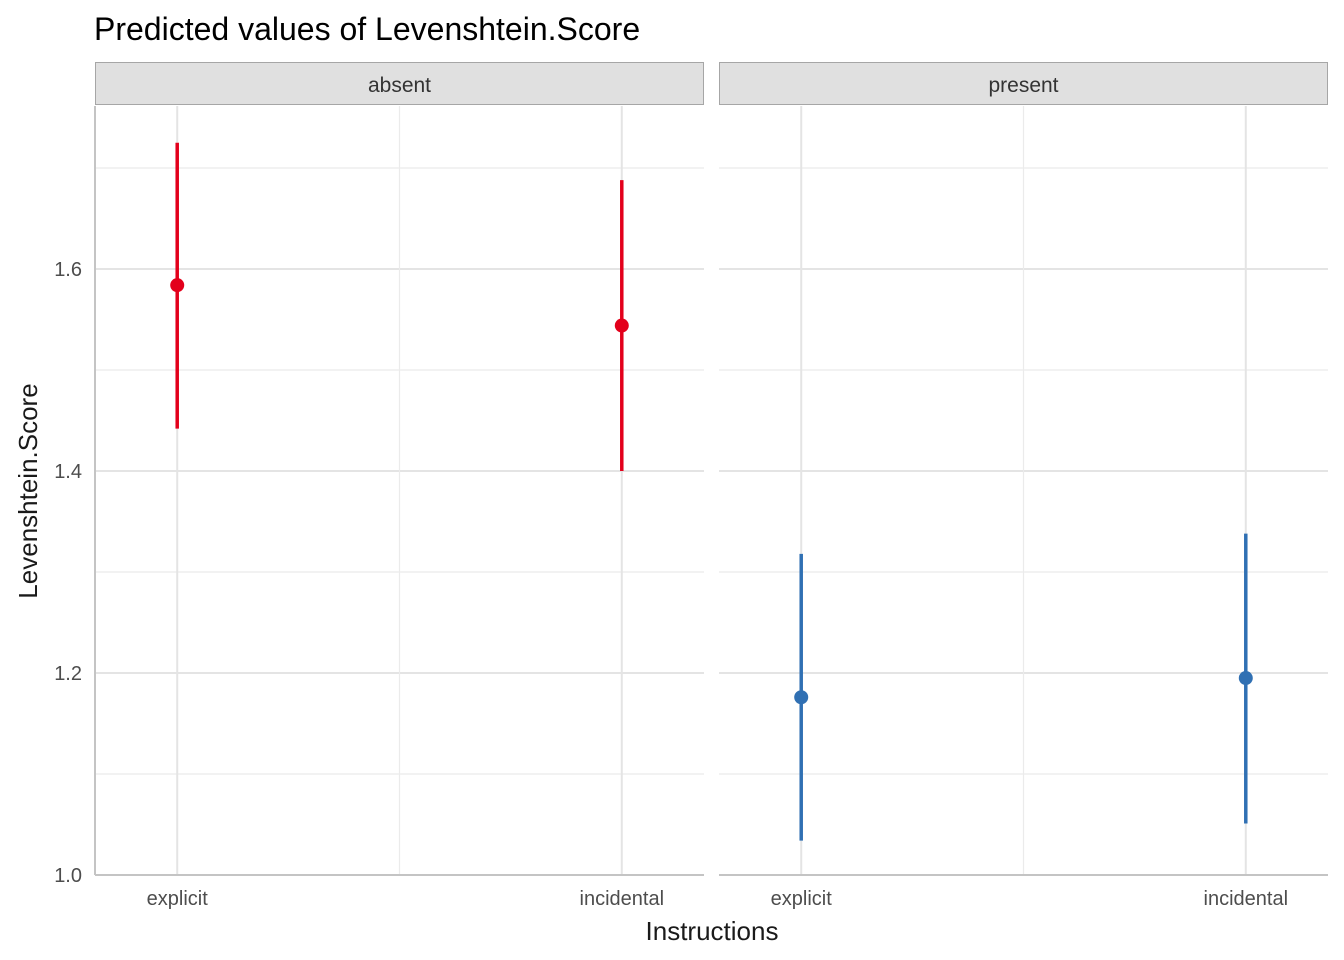 The height and width of the screenshot is (960, 1344). I want to click on facet-label: present, so click(1023, 85).